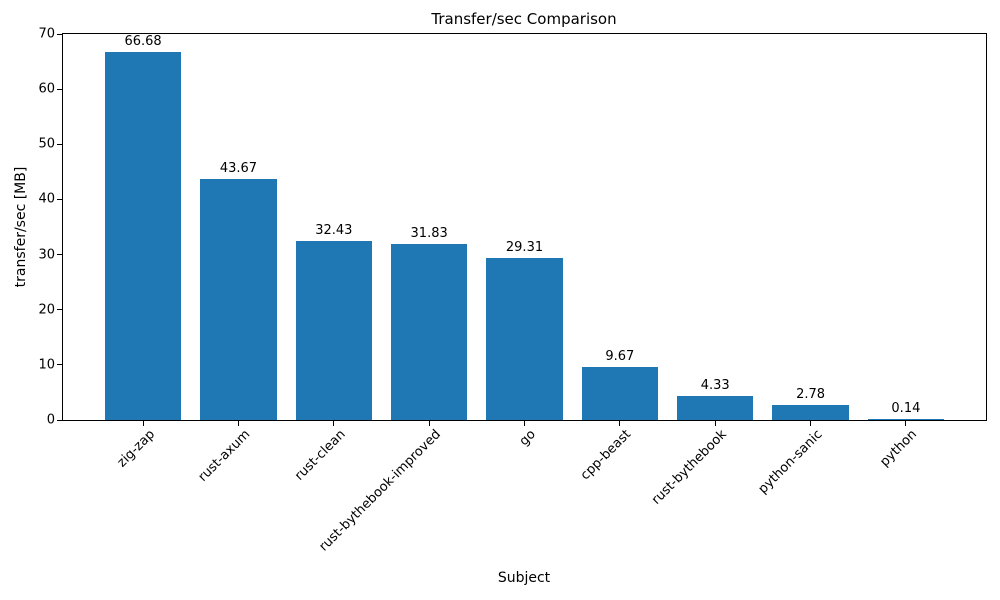 This screenshot has width=1000, height=600. I want to click on x-tick-label-text: python-sanic, so click(790, 462).